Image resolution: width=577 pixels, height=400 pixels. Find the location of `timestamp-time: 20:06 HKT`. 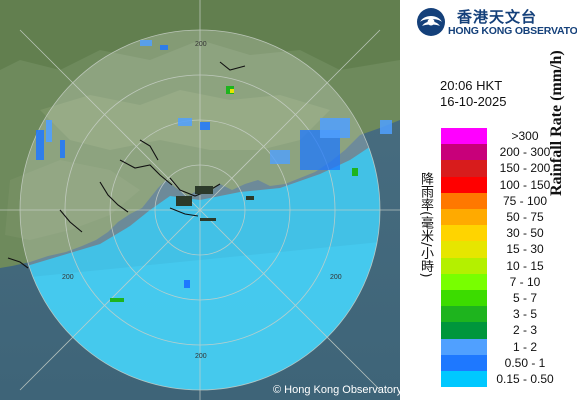

timestamp-time: 20:06 HKT is located at coordinates (471, 85).